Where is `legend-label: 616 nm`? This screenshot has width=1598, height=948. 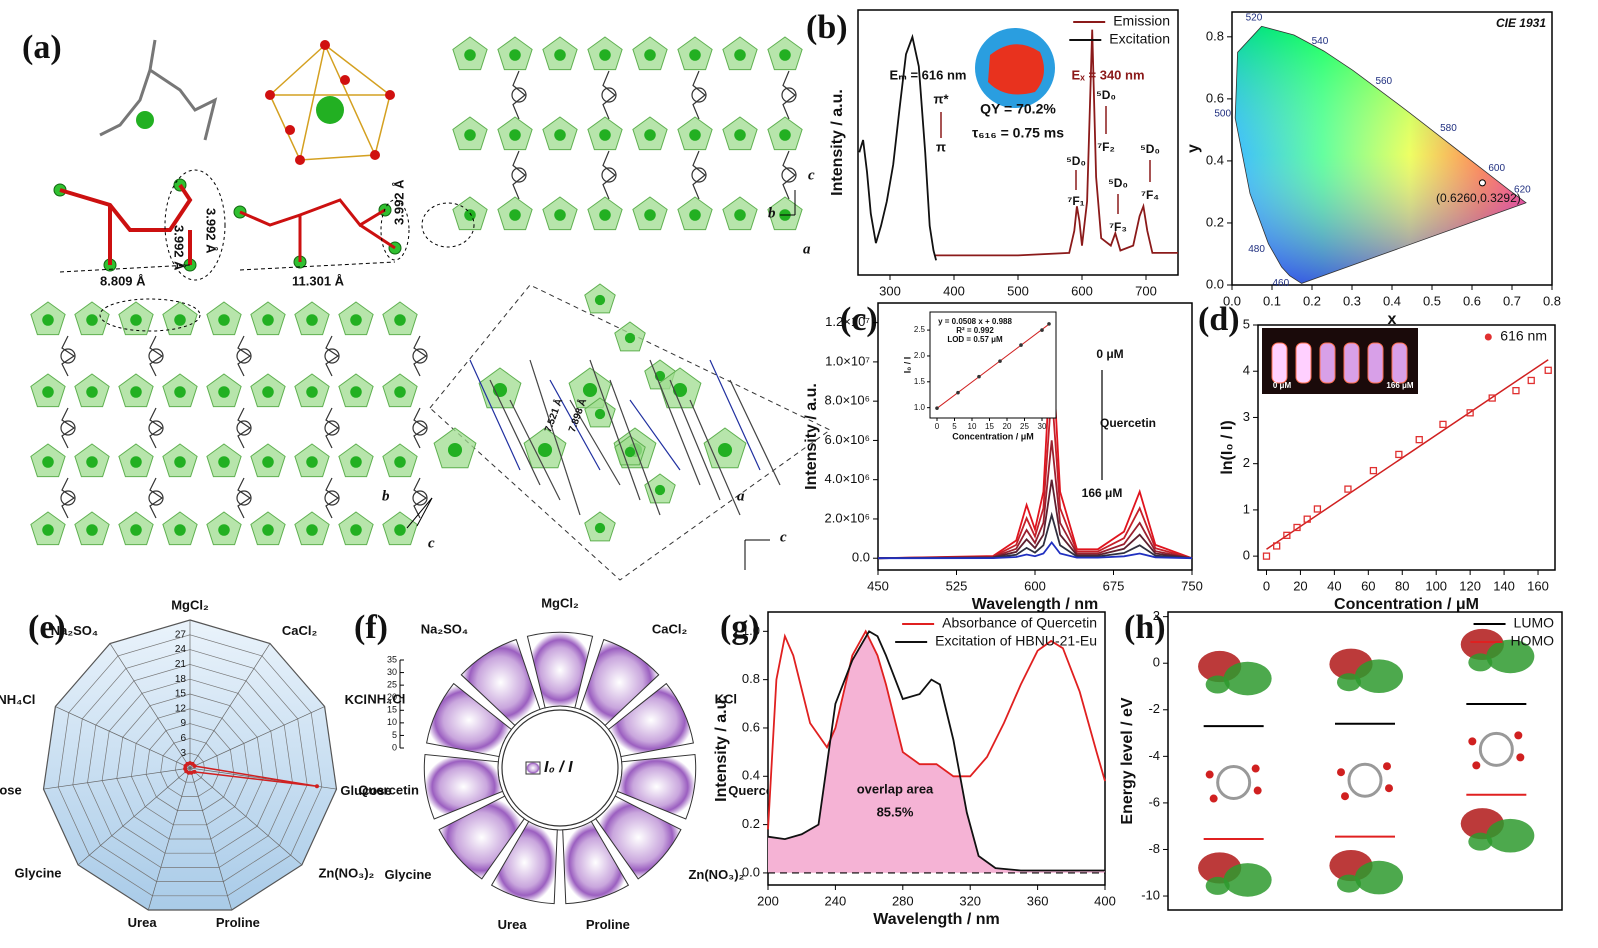
legend-label: 616 nm is located at coordinates (1523, 336).